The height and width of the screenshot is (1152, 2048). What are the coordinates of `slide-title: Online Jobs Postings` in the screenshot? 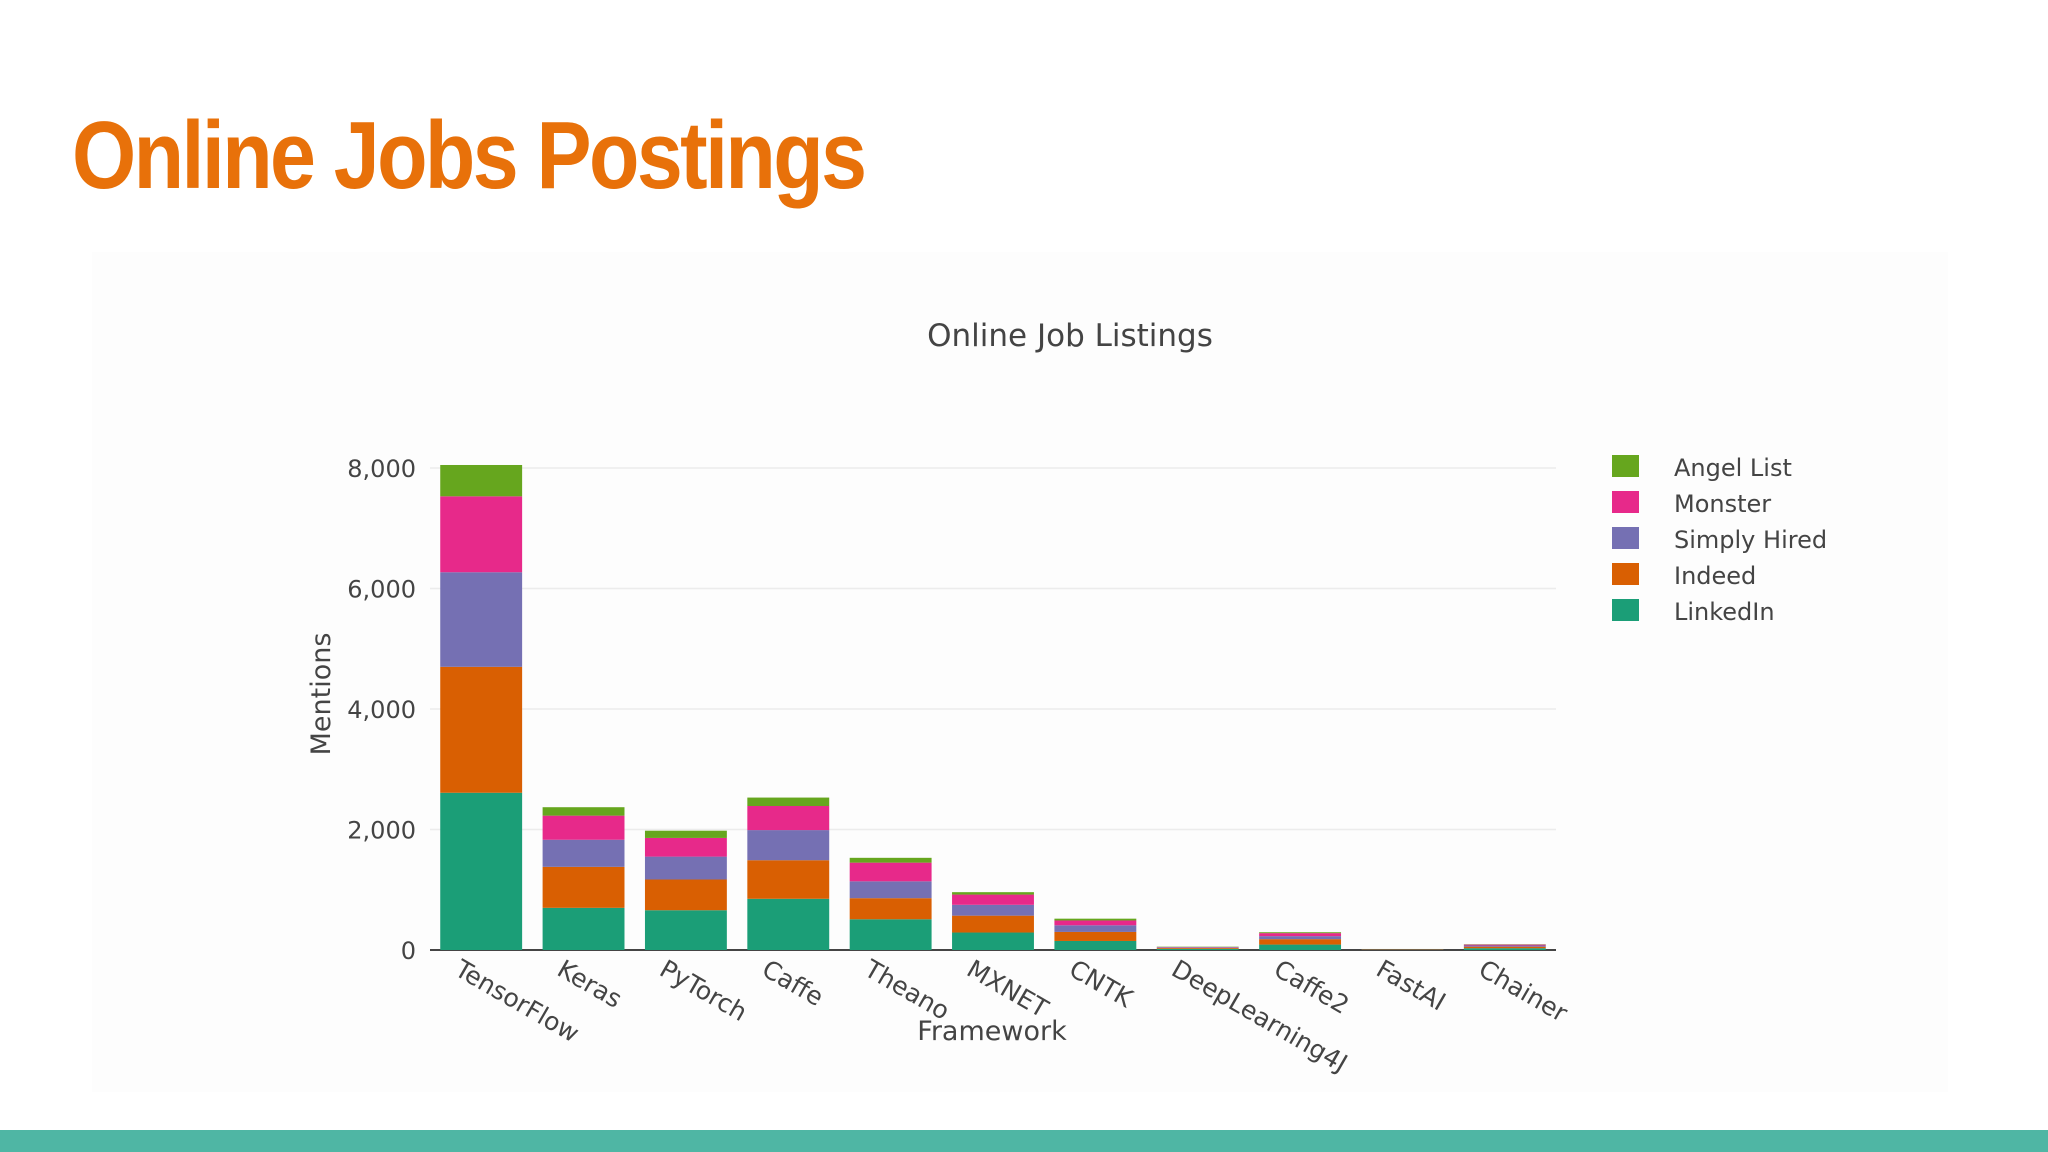 It's located at (469, 155).